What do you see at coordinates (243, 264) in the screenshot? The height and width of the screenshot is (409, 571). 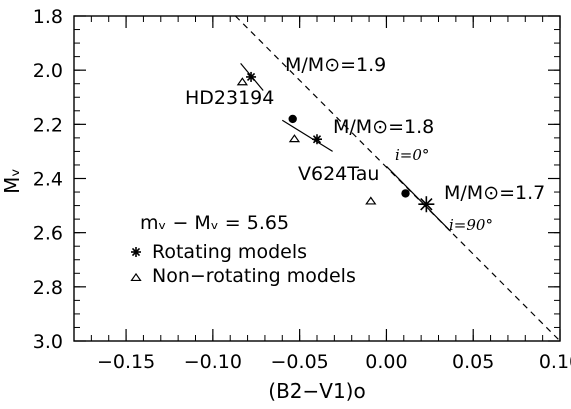 I see `legend: Rotating models Non−rotating models` at bounding box center [243, 264].